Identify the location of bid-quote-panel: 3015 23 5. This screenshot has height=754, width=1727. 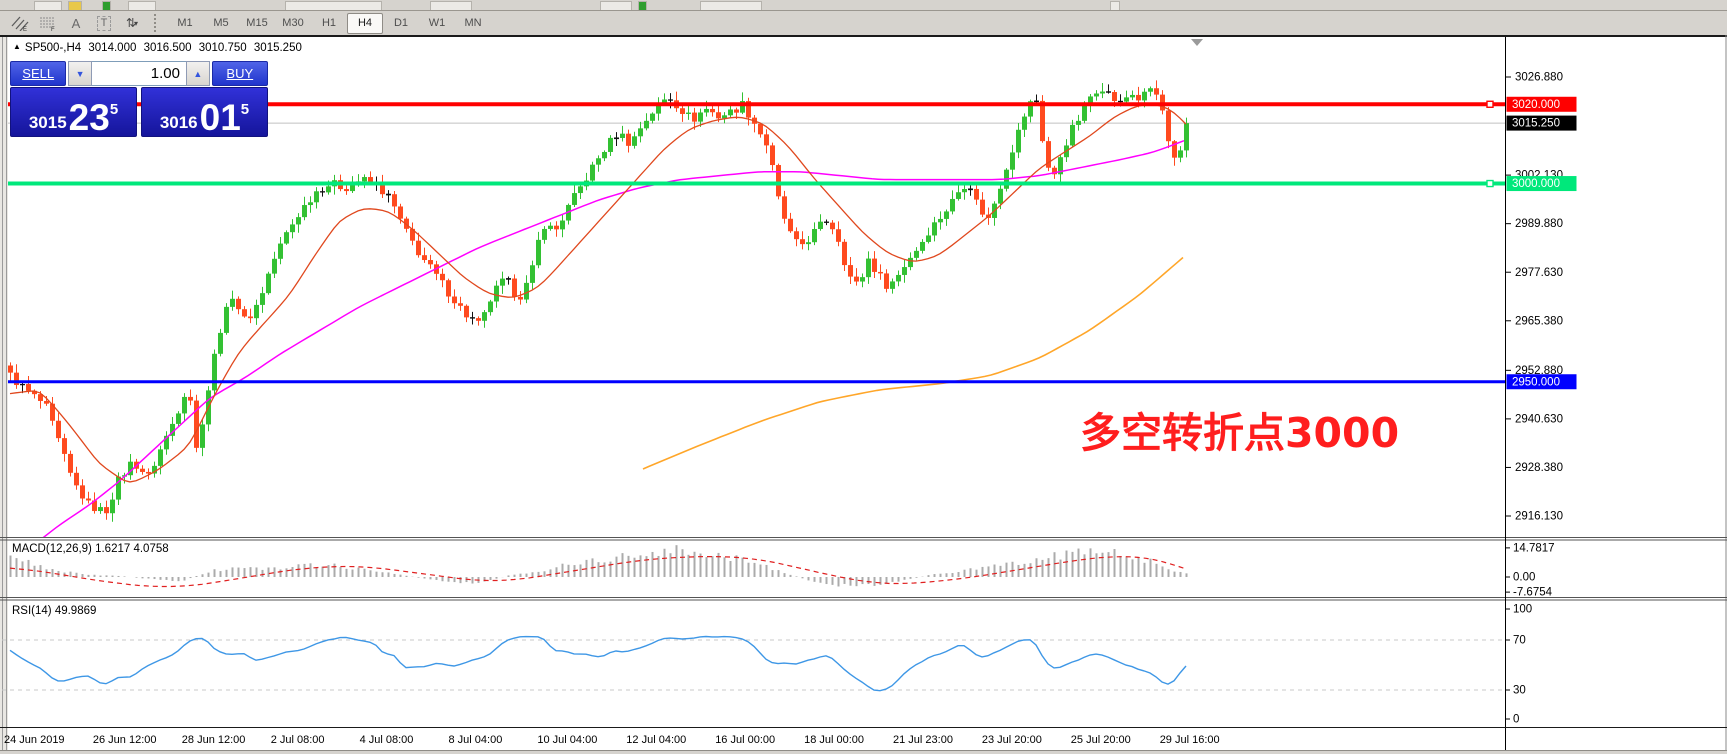
(74, 112).